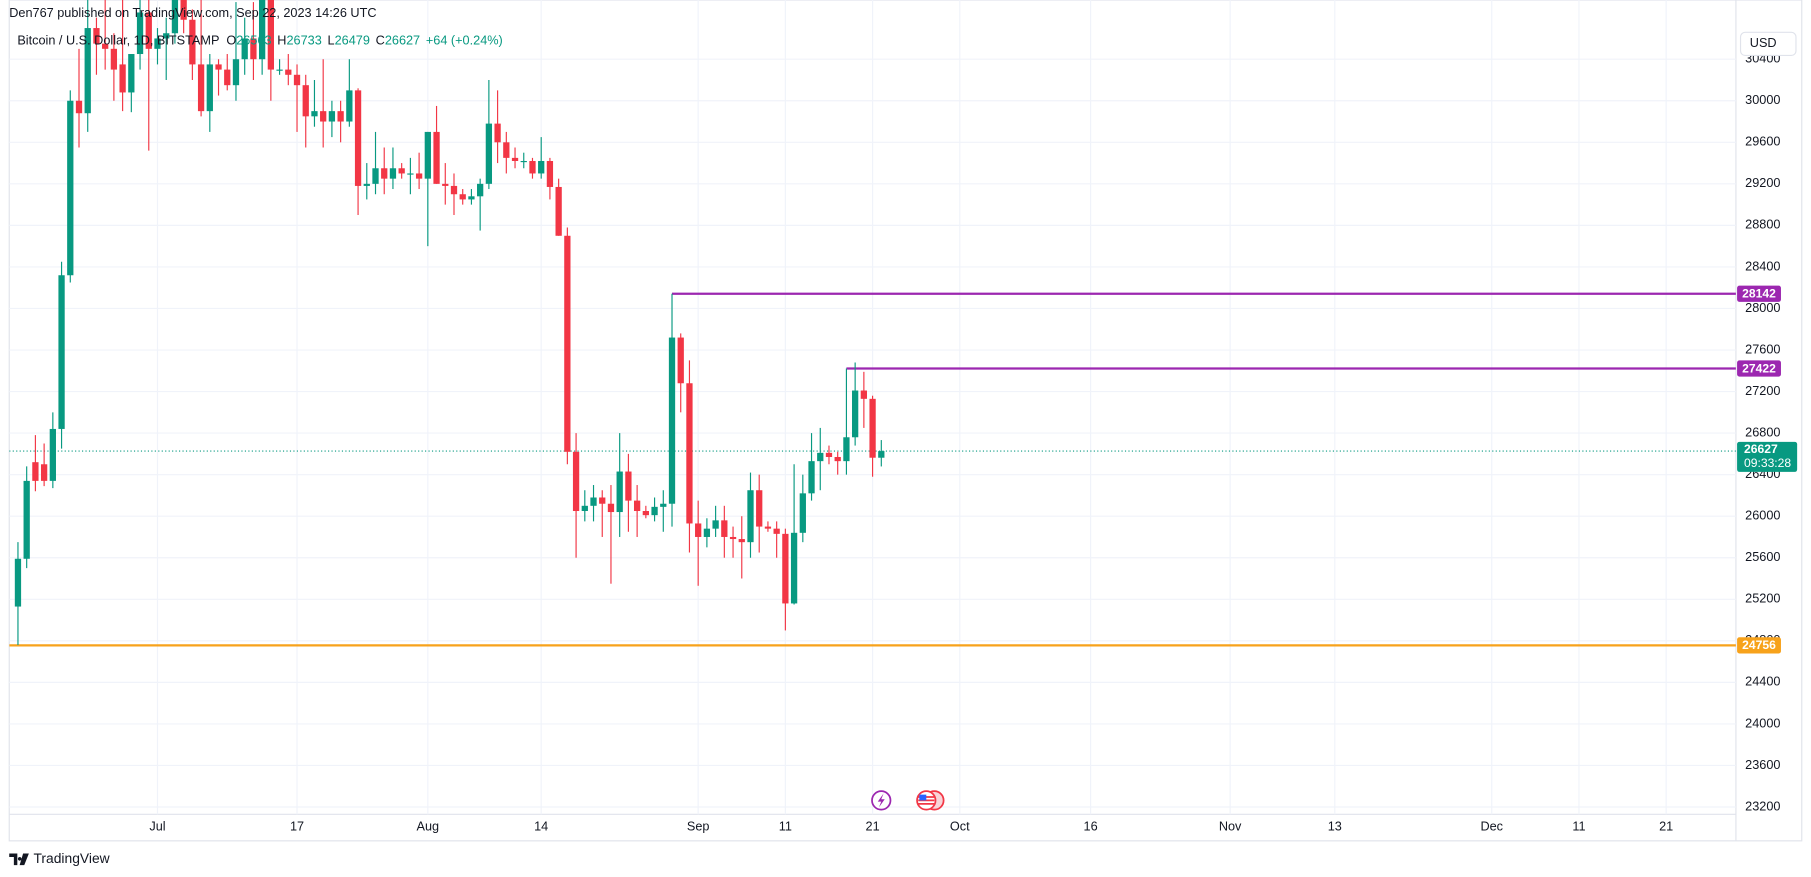 The image size is (1811, 877). What do you see at coordinates (281, 41) in the screenshot?
I see `ohlc-letter: H` at bounding box center [281, 41].